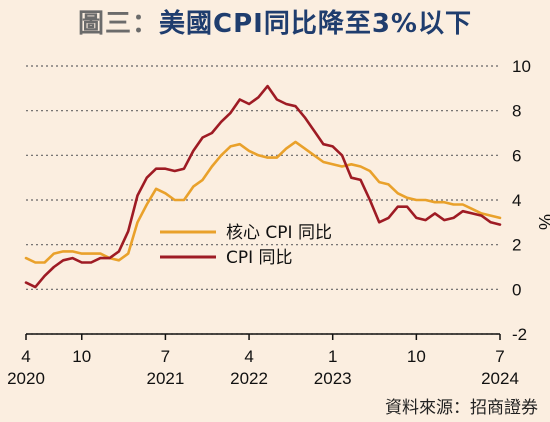  What do you see at coordinates (516, 245) in the screenshot?
I see `y-tick-label: 2` at bounding box center [516, 245].